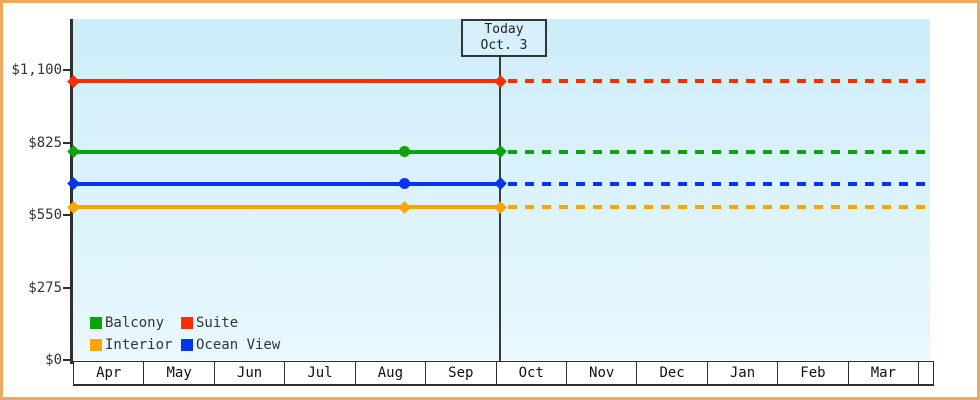 This screenshot has width=980, height=400. Describe the element at coordinates (286, 183) in the screenshot. I see `series-line-solid-ocean-view` at that location.